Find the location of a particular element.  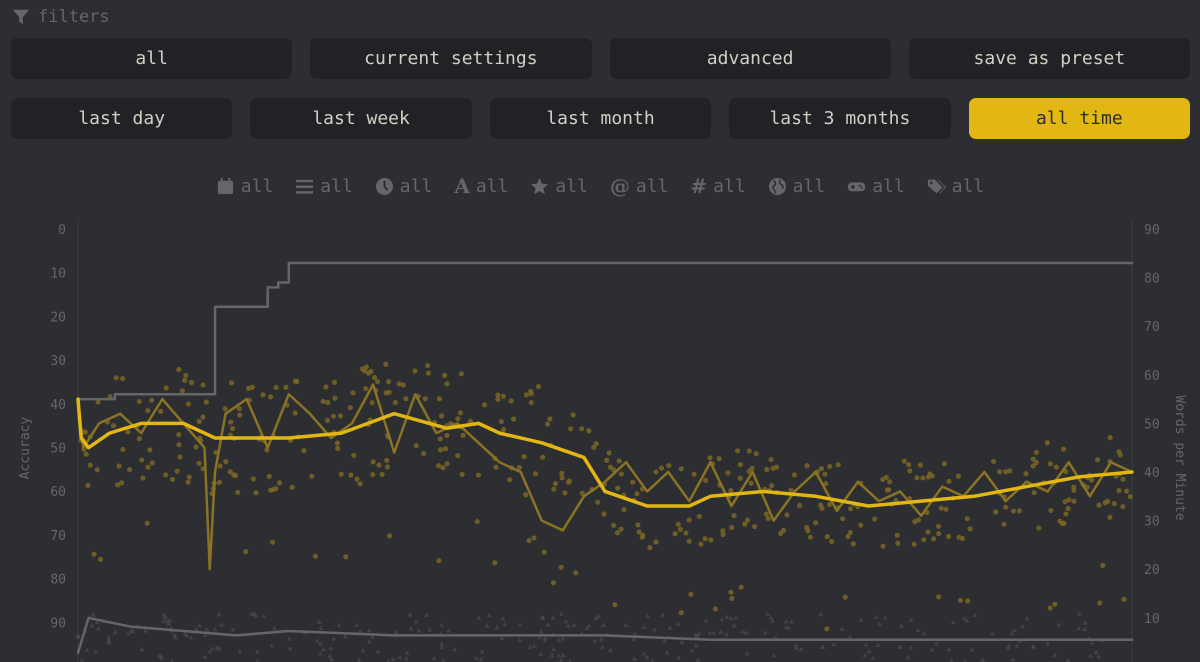

globe-icon is located at coordinates (777, 186).